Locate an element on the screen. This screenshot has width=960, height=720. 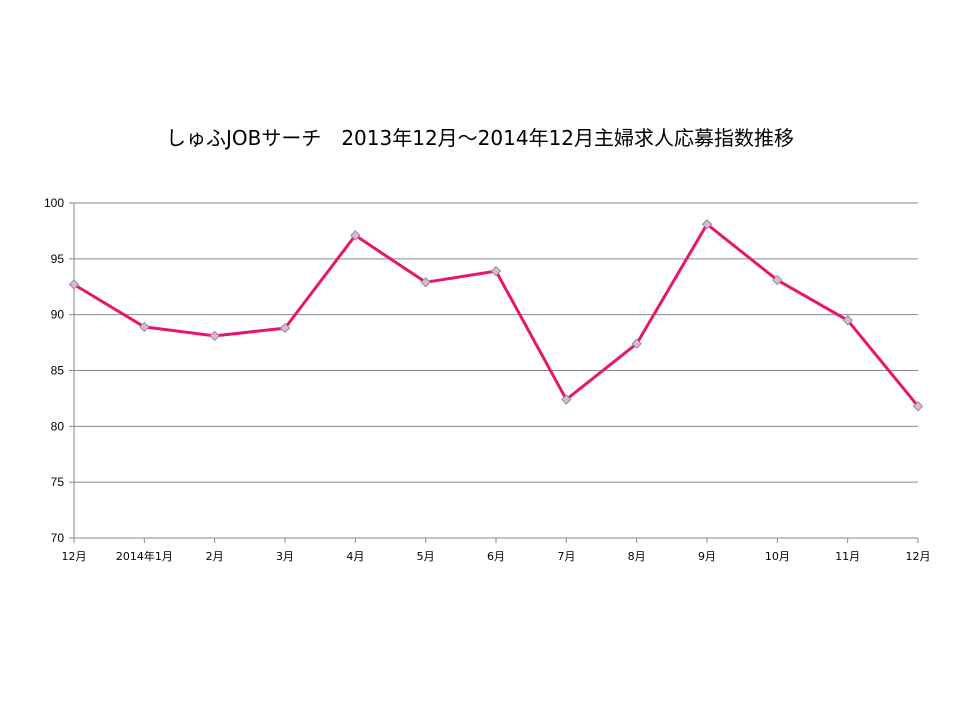
x-tick-label: 8月 is located at coordinates (637, 556).